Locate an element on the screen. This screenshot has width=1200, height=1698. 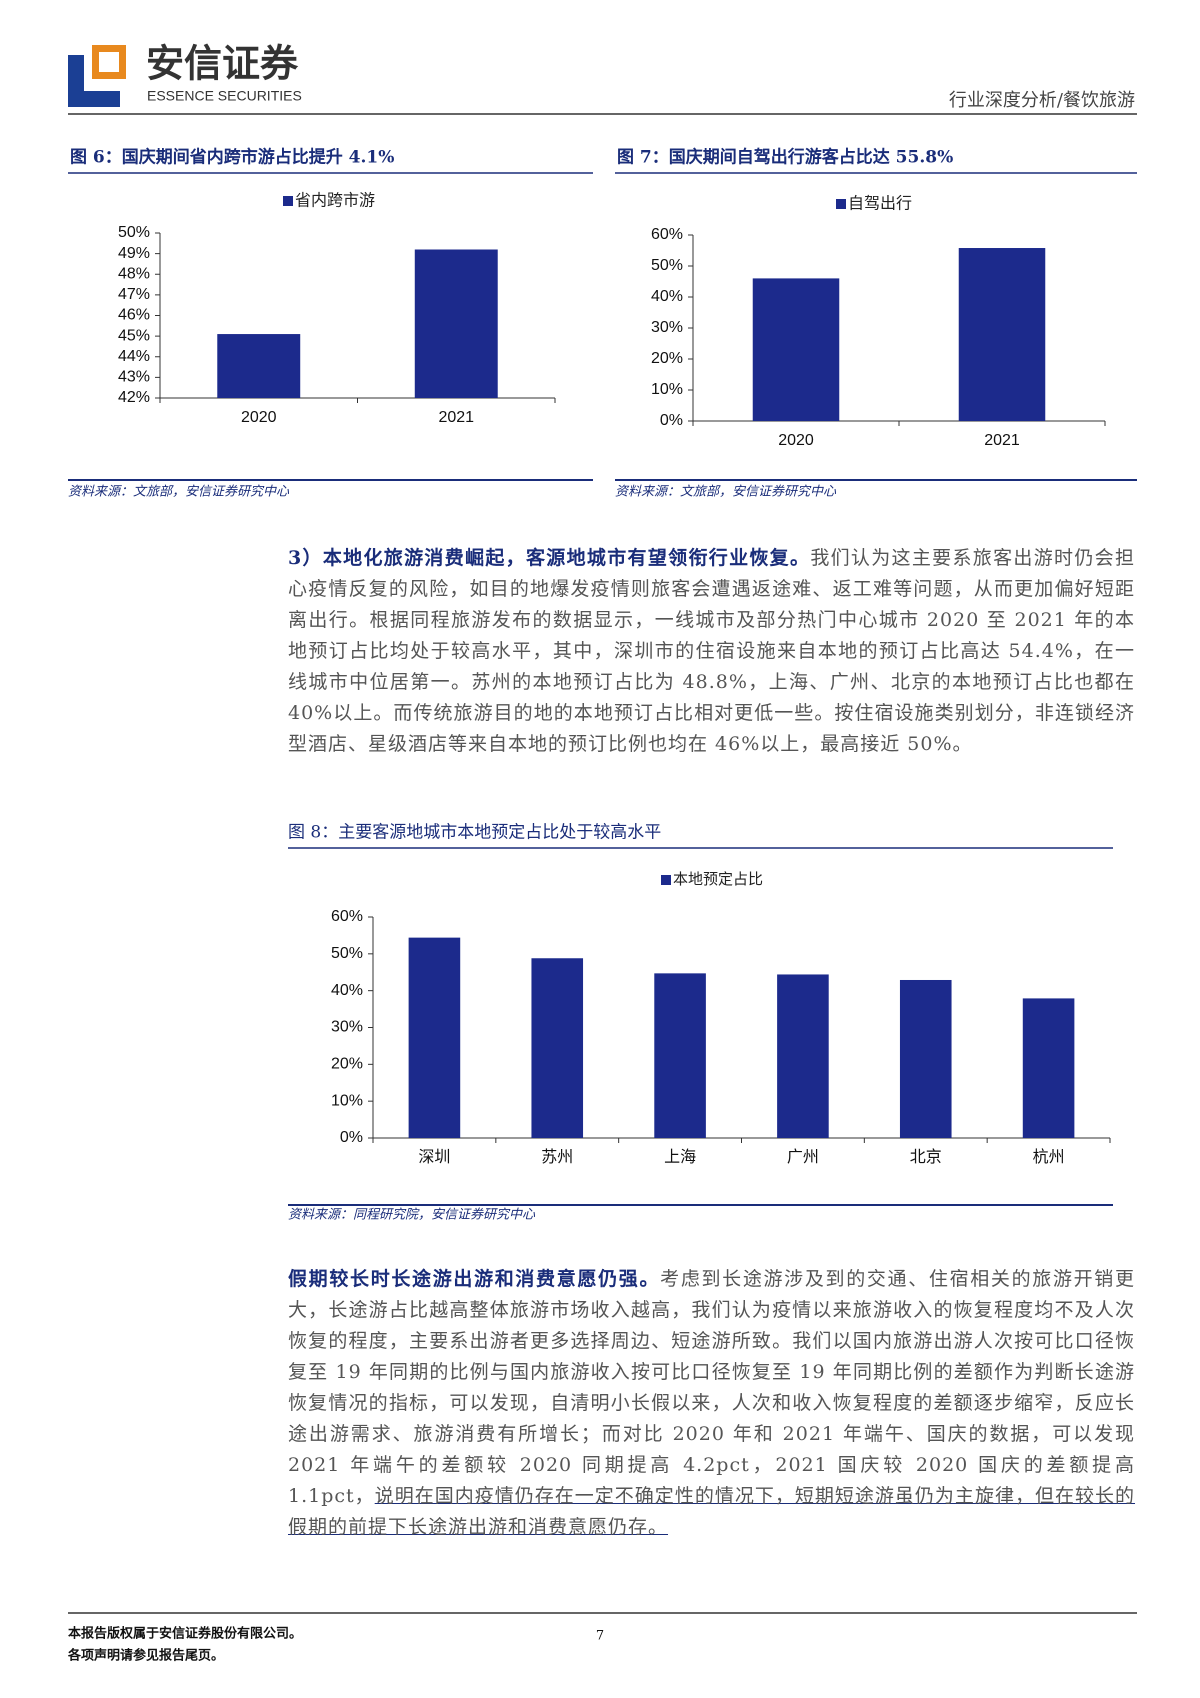
y-tick-label: 45% is located at coordinates (134, 335).